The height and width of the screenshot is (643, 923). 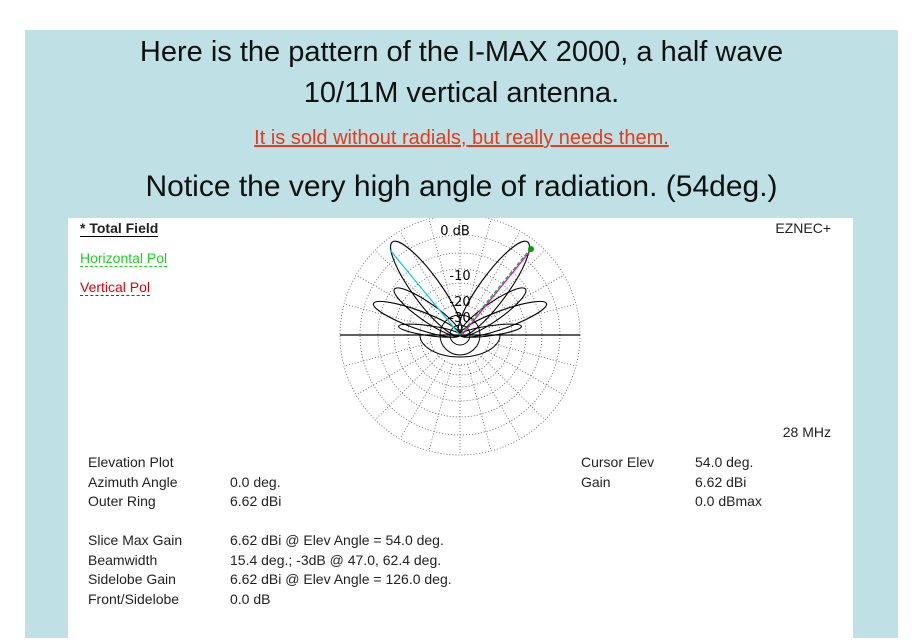 What do you see at coordinates (803, 228) in the screenshot?
I see `brand: EZNEC+` at bounding box center [803, 228].